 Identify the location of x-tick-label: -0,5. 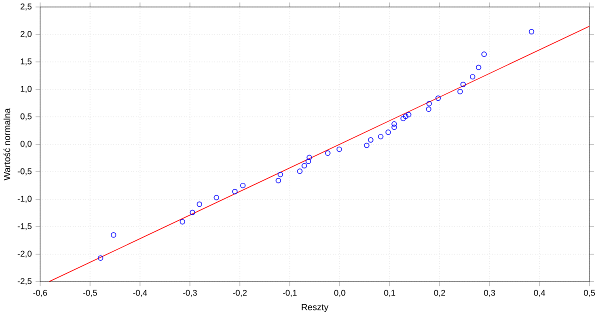
(90, 293).